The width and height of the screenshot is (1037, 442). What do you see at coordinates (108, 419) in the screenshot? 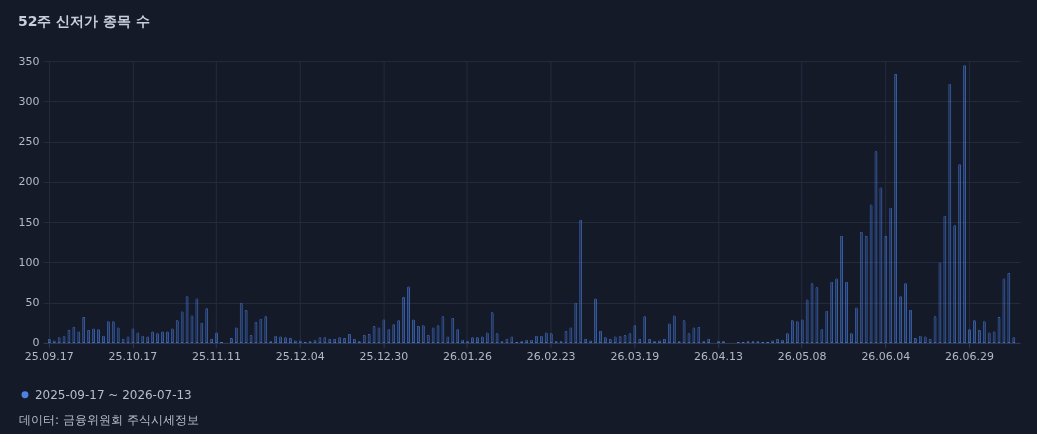
I see `text: 데이터: 금융위원회 주식시세정보` at bounding box center [108, 419].